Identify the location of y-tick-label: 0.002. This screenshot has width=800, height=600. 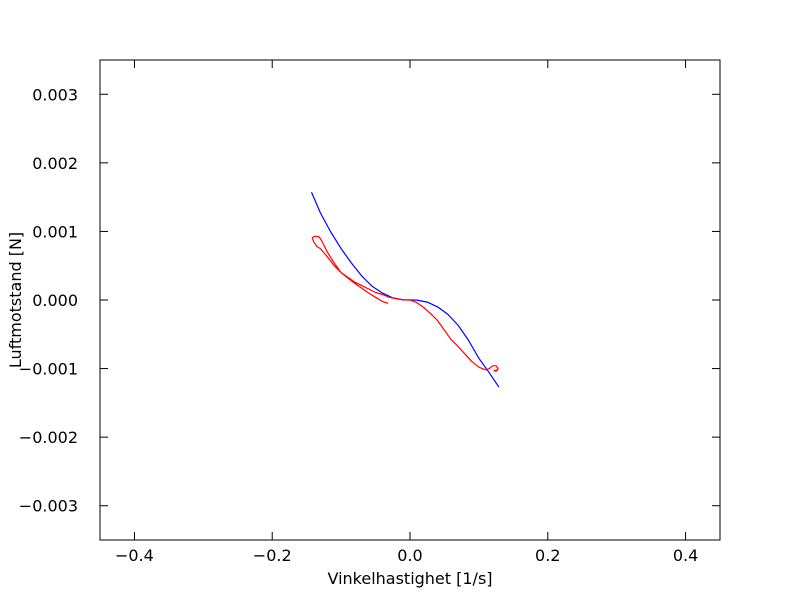
(55, 163).